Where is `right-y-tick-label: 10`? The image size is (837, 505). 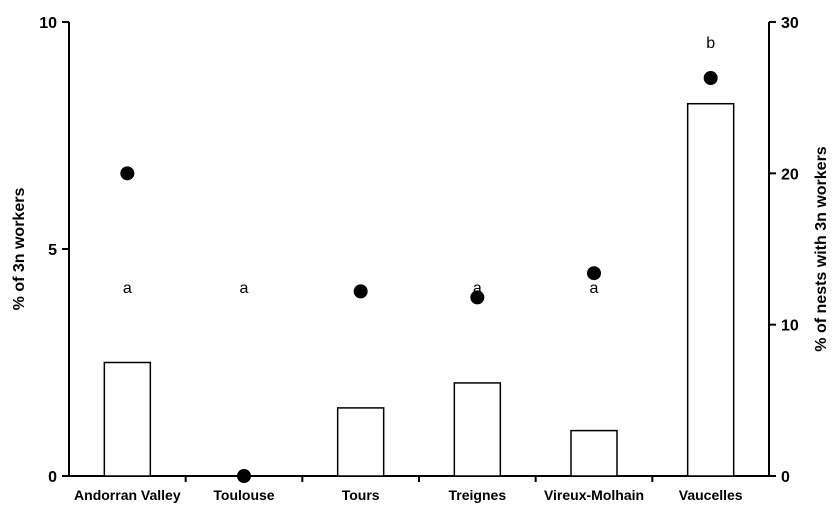 right-y-tick-label: 10 is located at coordinates (790, 326).